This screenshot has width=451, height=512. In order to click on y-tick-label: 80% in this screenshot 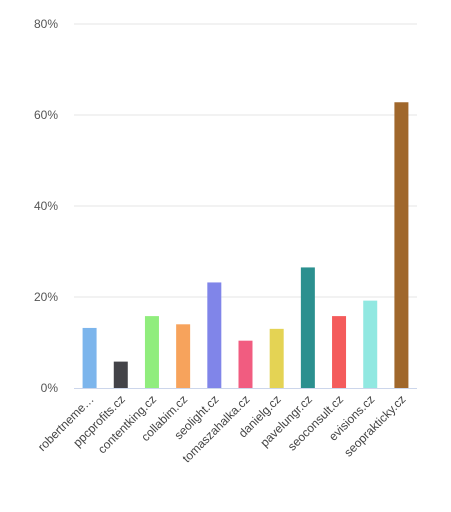, I will do `click(46, 24)`.